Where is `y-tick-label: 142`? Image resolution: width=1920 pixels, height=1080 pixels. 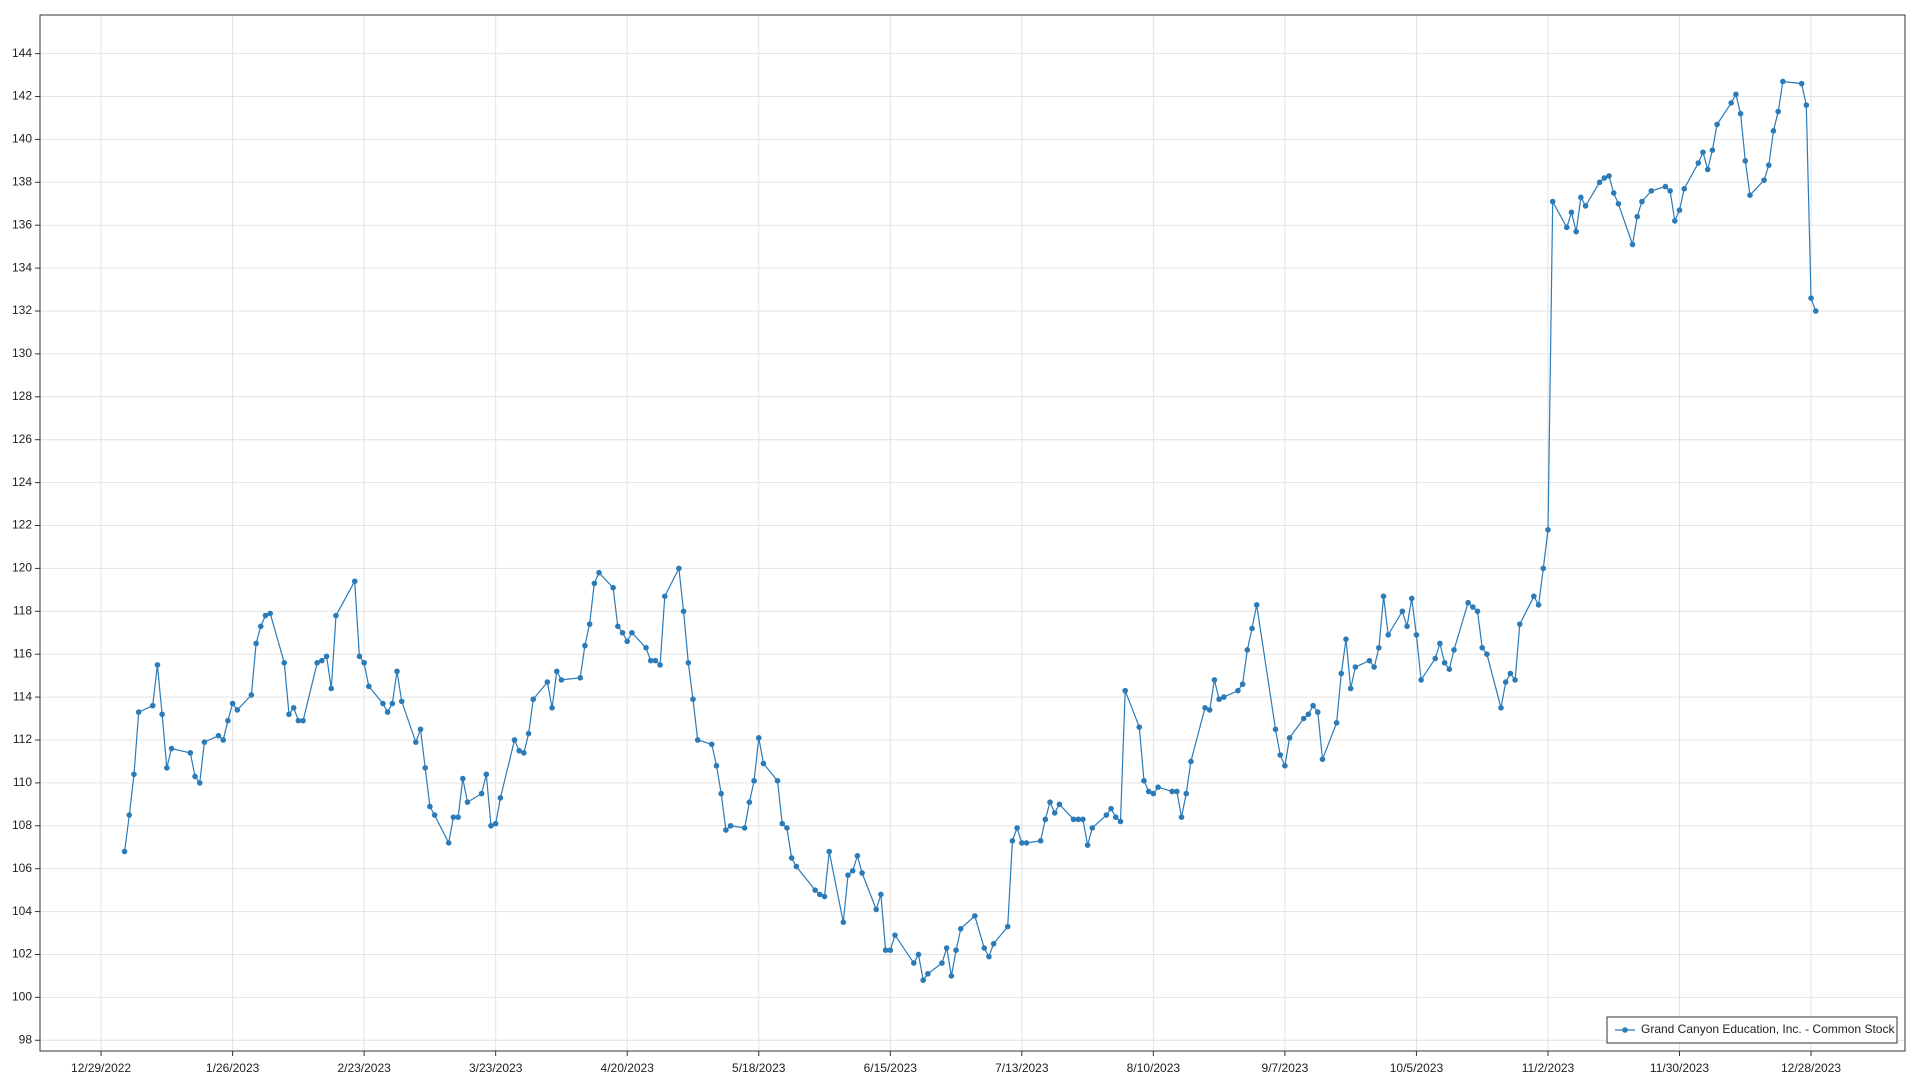
y-tick-label: 142 is located at coordinates (22, 96).